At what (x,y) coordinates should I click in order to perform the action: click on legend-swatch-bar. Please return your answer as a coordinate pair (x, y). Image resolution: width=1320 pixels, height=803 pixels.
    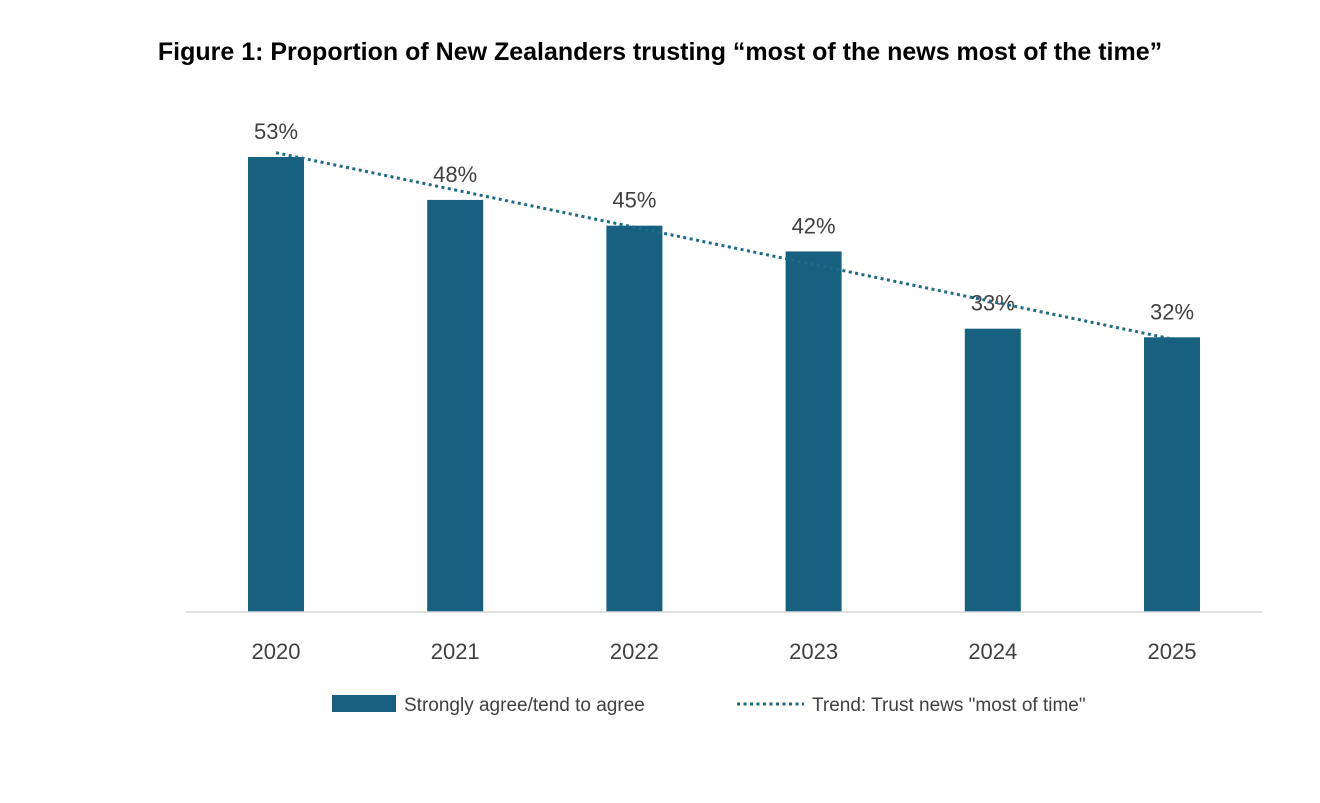
    Looking at the image, I should click on (364, 703).